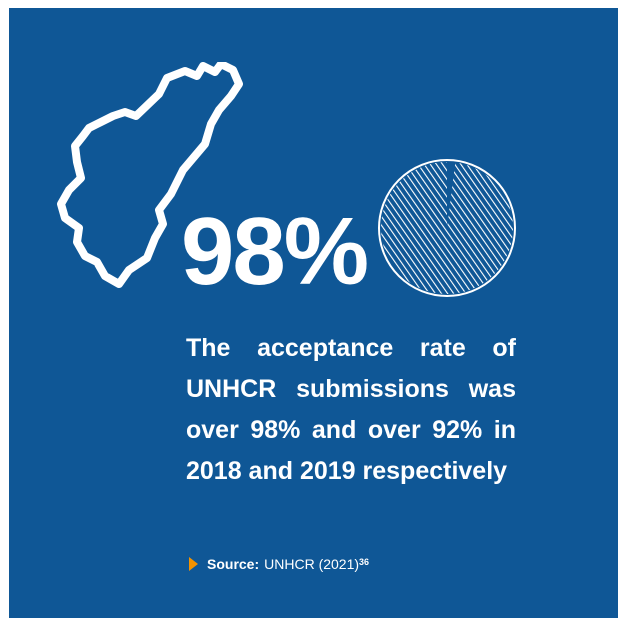 Image resolution: width=627 pixels, height=628 pixels. What do you see at coordinates (193, 564) in the screenshot?
I see `triangle-arrow-icon` at bounding box center [193, 564].